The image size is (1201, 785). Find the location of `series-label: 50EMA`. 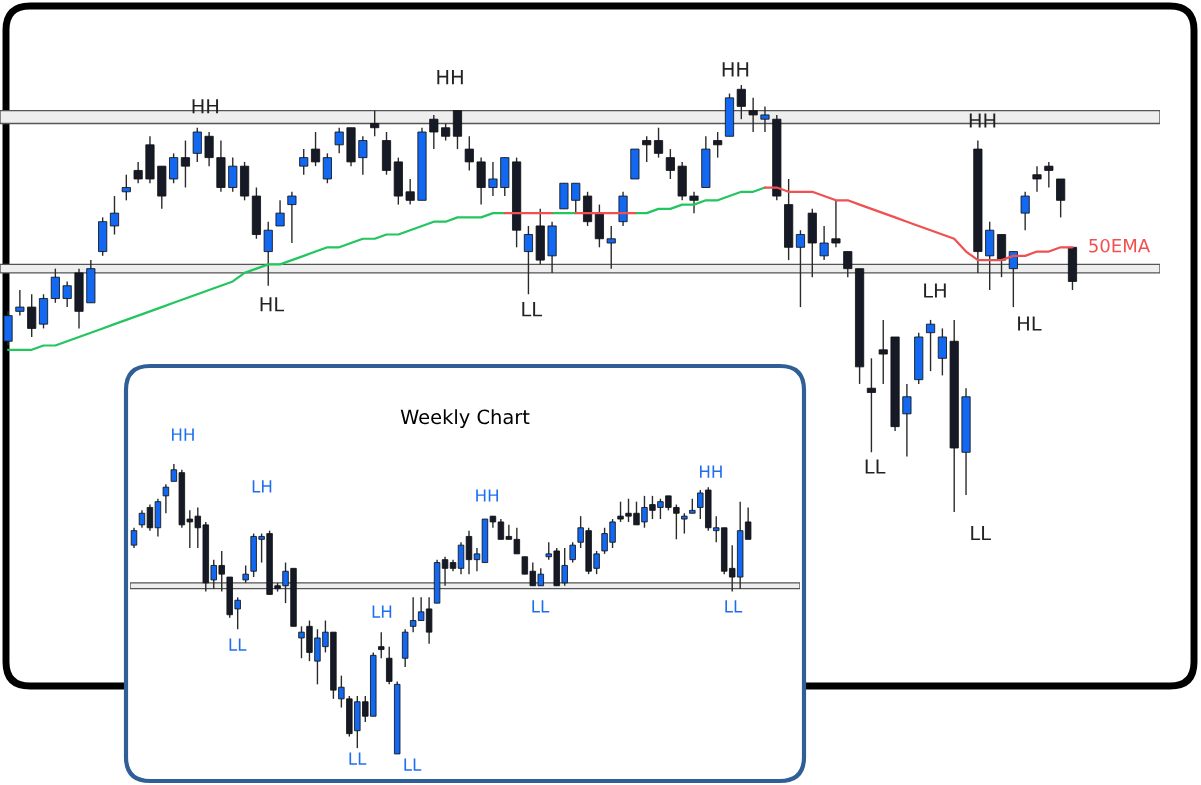

series-label: 50EMA is located at coordinates (1120, 245).